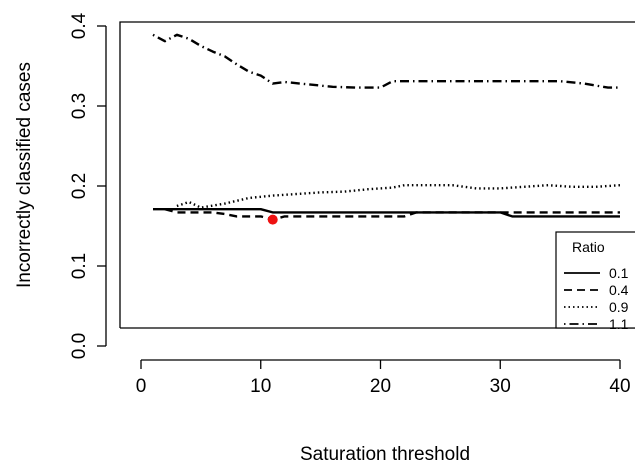 This screenshot has height=467, width=635. Describe the element at coordinates (260, 386) in the screenshot. I see `x-tick-label: 10` at that location.